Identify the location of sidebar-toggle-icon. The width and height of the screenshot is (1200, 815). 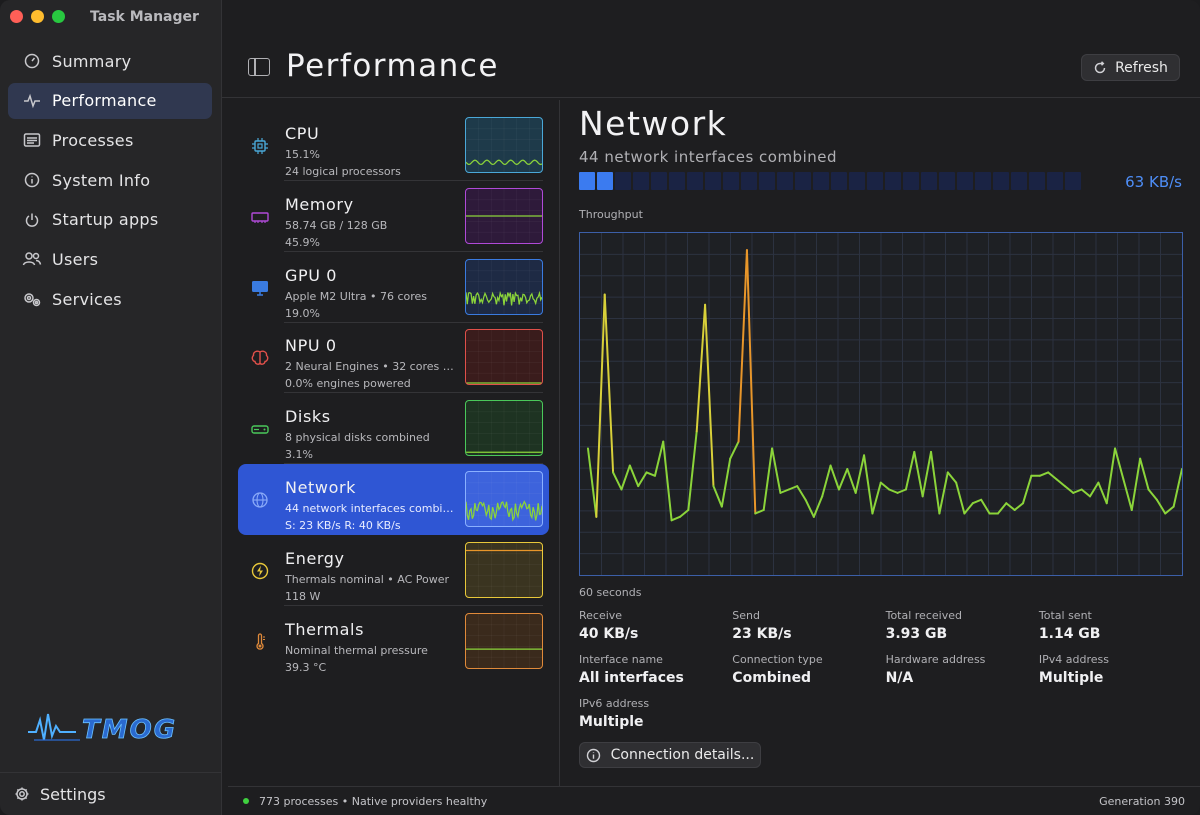
(259, 67).